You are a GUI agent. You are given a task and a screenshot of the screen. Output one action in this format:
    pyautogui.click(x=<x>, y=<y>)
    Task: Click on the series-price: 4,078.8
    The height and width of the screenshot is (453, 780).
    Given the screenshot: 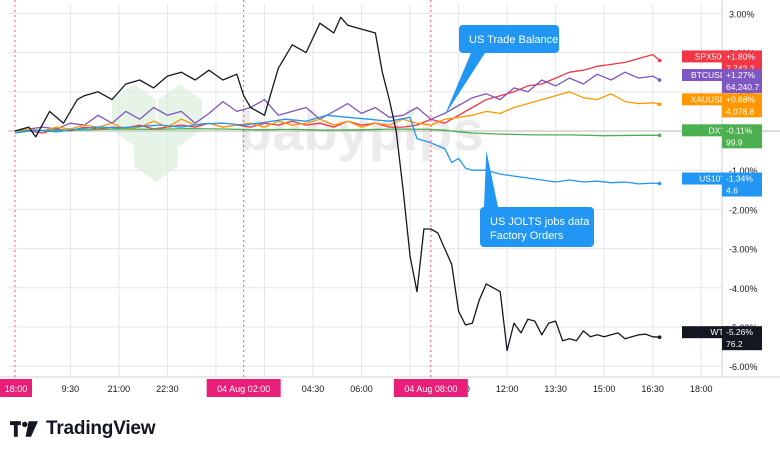 What is the action you would take?
    pyautogui.click(x=740, y=111)
    